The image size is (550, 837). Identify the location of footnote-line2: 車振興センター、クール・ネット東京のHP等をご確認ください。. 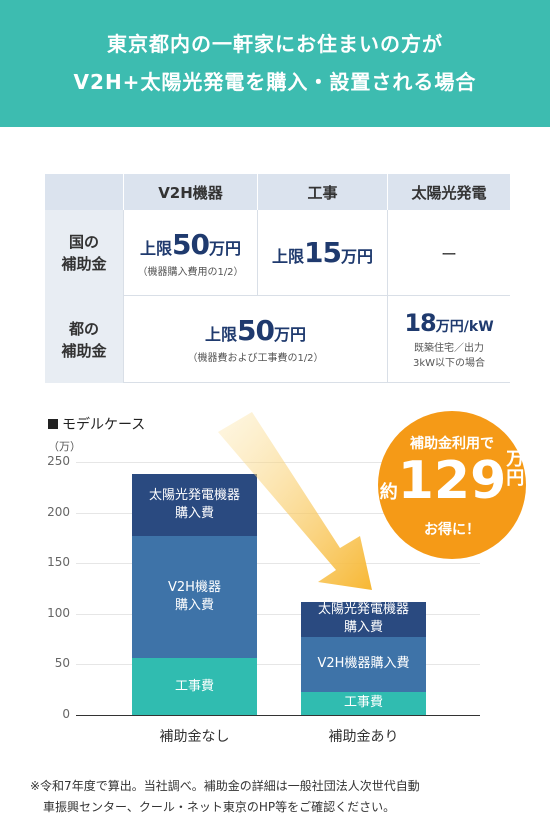
(219, 807).